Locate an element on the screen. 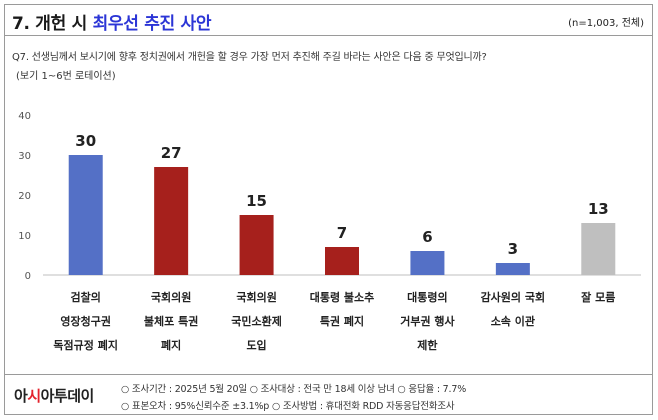 This screenshot has width=658, height=420. category-label: 잘 모름 is located at coordinates (598, 297).